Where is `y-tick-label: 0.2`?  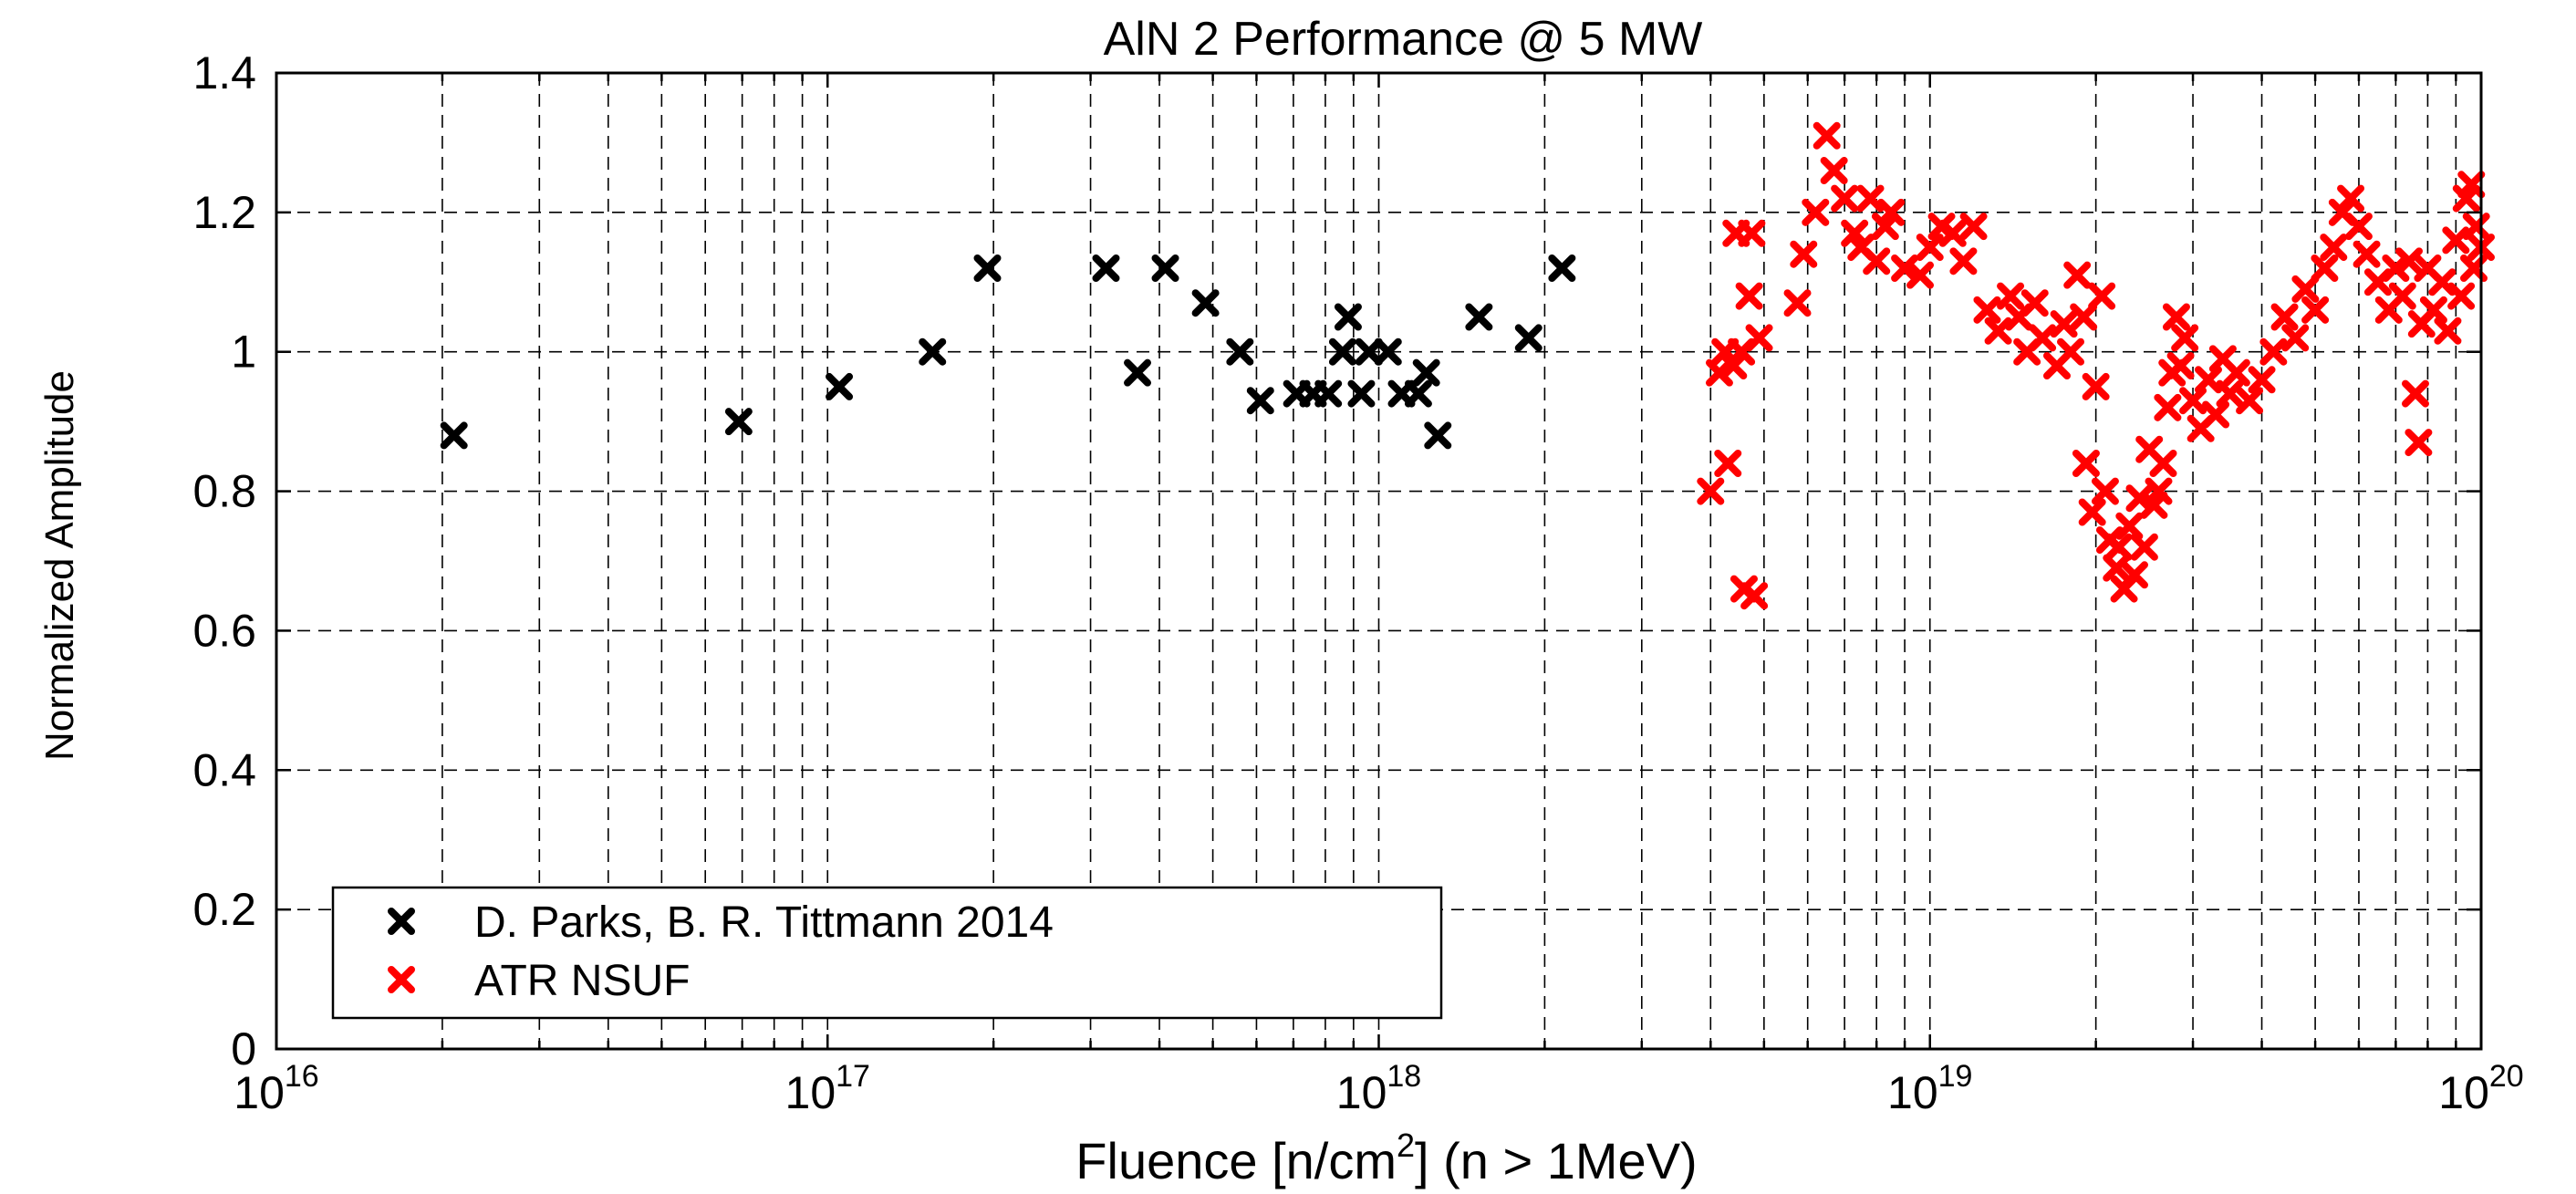 y-tick-label: 0.2 is located at coordinates (224, 909).